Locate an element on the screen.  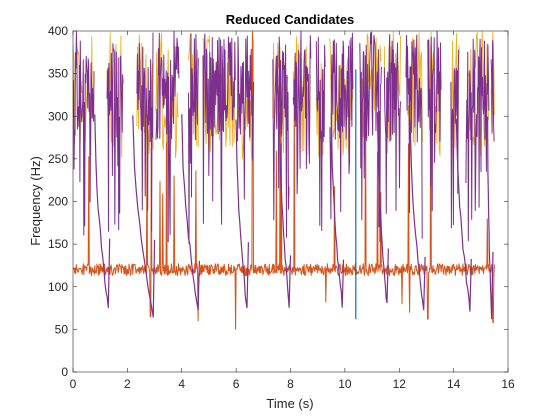
y-tick-label: 400 is located at coordinates (58, 31).